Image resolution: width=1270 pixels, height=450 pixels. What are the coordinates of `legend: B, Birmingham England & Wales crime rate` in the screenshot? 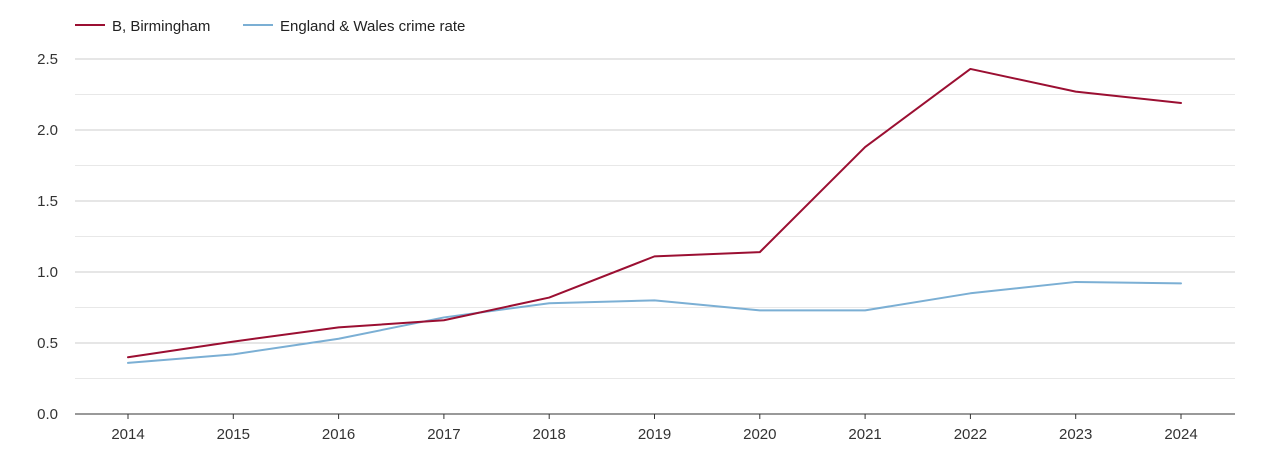 It's located at (270, 26).